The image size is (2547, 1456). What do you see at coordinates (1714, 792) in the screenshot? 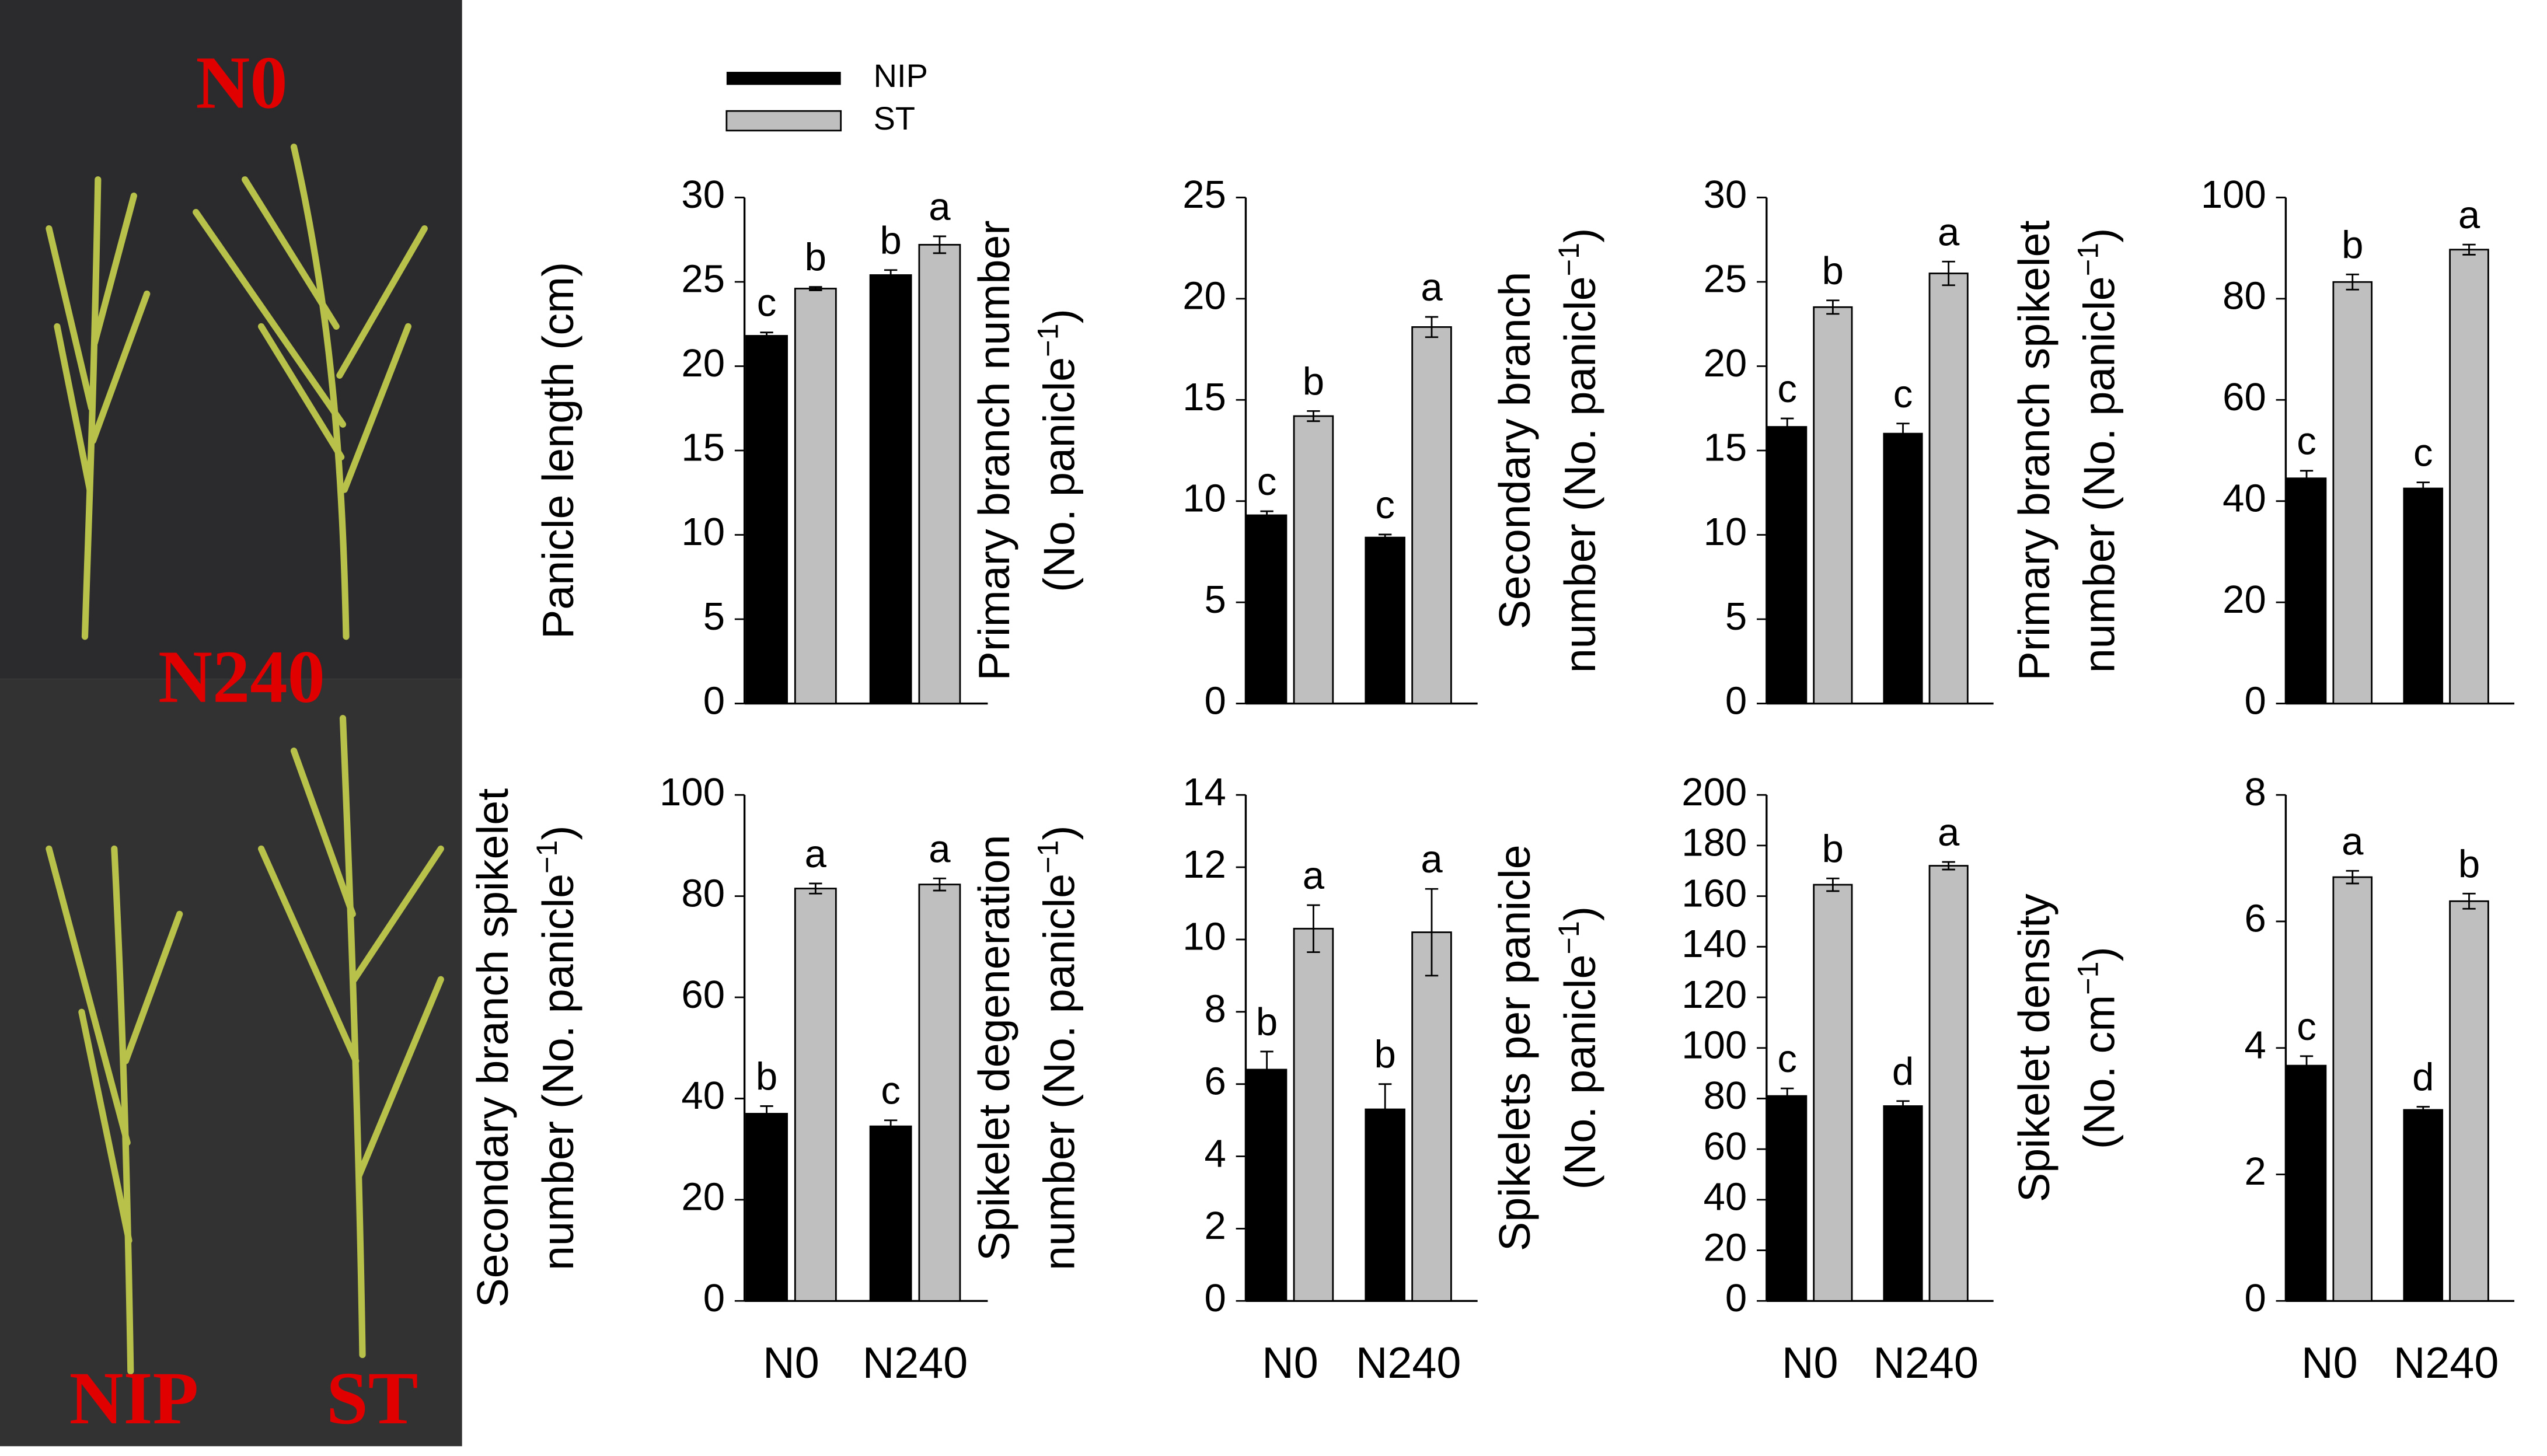
I see `y-tick-label: 200` at bounding box center [1714, 792].